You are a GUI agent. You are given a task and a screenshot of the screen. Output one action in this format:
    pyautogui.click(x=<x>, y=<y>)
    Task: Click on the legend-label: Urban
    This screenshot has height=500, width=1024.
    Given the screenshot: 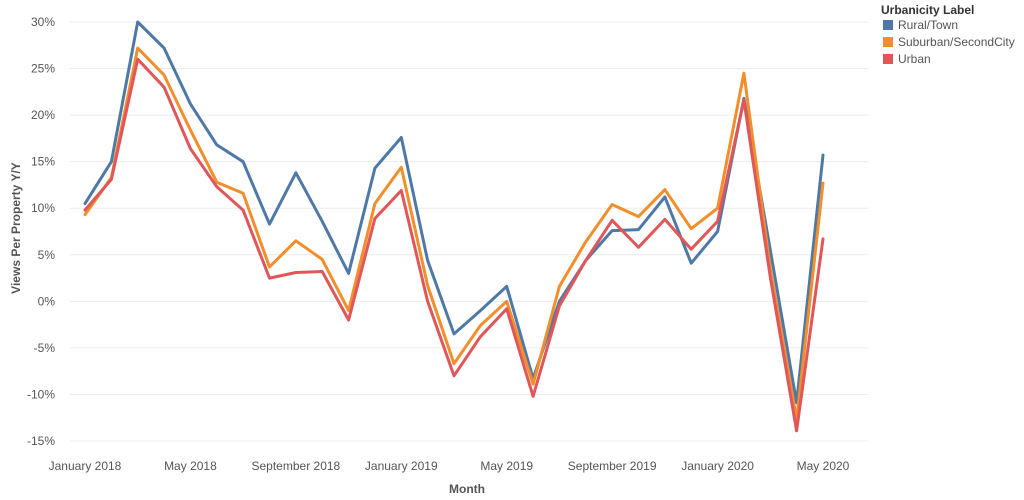 What is the action you would take?
    pyautogui.click(x=914, y=59)
    